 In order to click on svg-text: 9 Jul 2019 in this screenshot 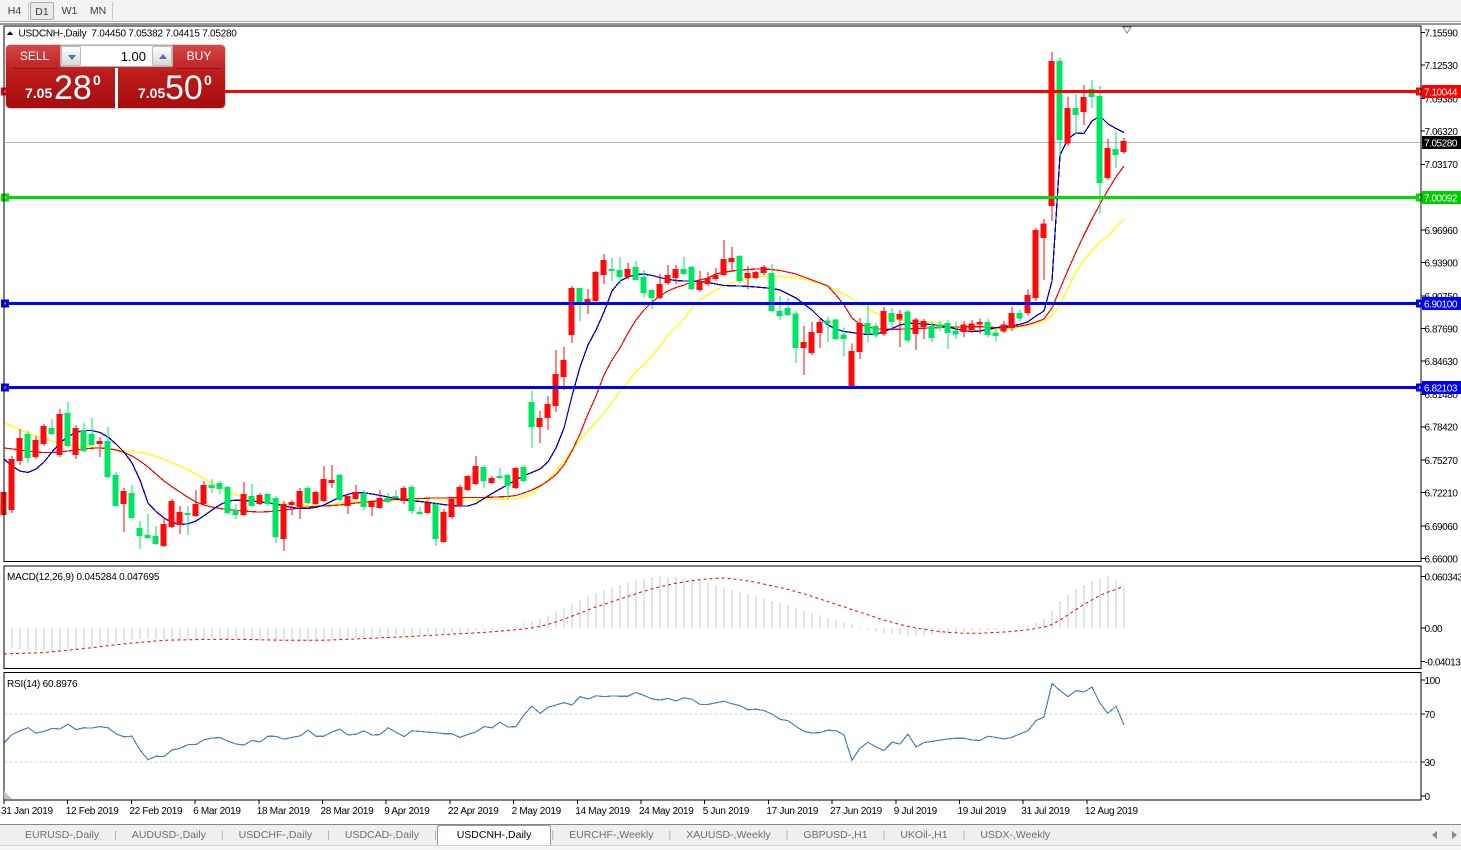, I will do `click(916, 811)`.